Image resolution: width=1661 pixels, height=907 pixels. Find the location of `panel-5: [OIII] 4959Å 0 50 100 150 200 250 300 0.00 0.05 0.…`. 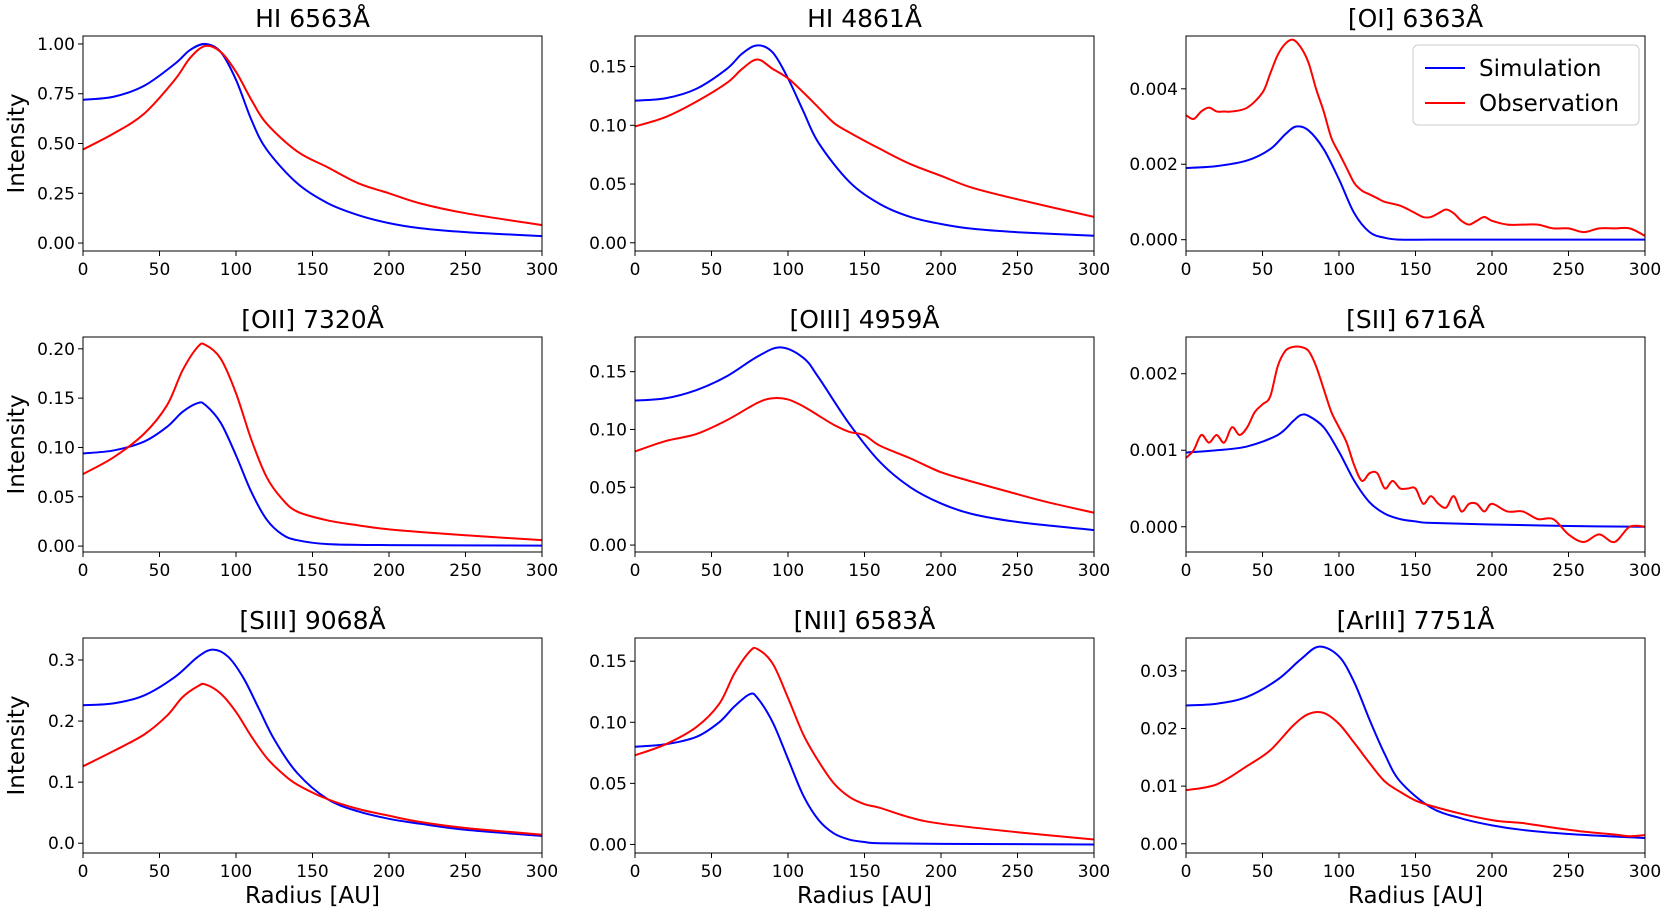

panel-5: [OIII] 4959Å 0 50 100 150 200 250 300 0.00 0.05 0.… is located at coordinates (849, 443).